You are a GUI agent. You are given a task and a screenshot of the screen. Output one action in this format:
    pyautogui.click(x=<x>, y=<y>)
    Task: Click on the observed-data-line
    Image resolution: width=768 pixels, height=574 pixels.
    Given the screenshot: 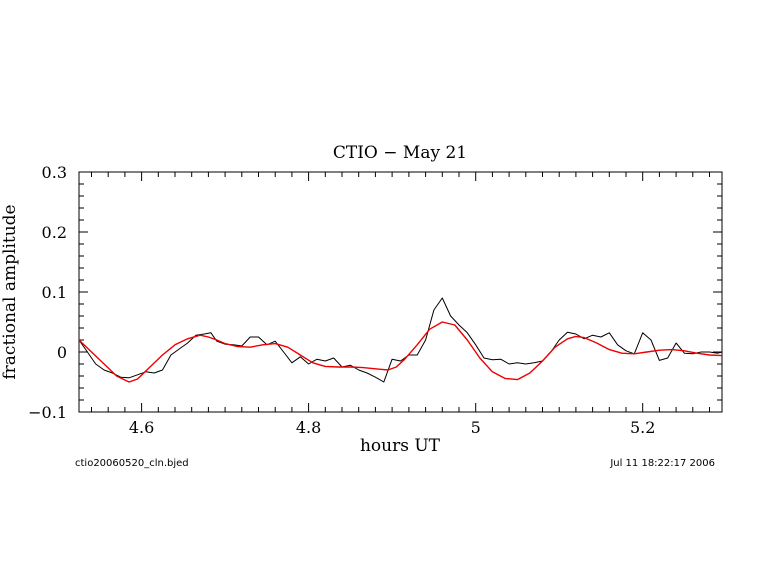 What is the action you would take?
    pyautogui.click(x=400, y=340)
    